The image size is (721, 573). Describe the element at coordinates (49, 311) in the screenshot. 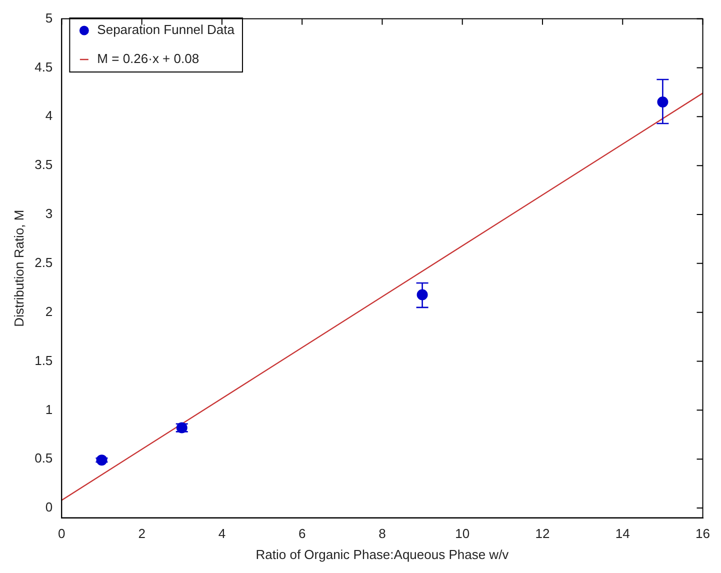

I see `y-tick-label: 2` at that location.